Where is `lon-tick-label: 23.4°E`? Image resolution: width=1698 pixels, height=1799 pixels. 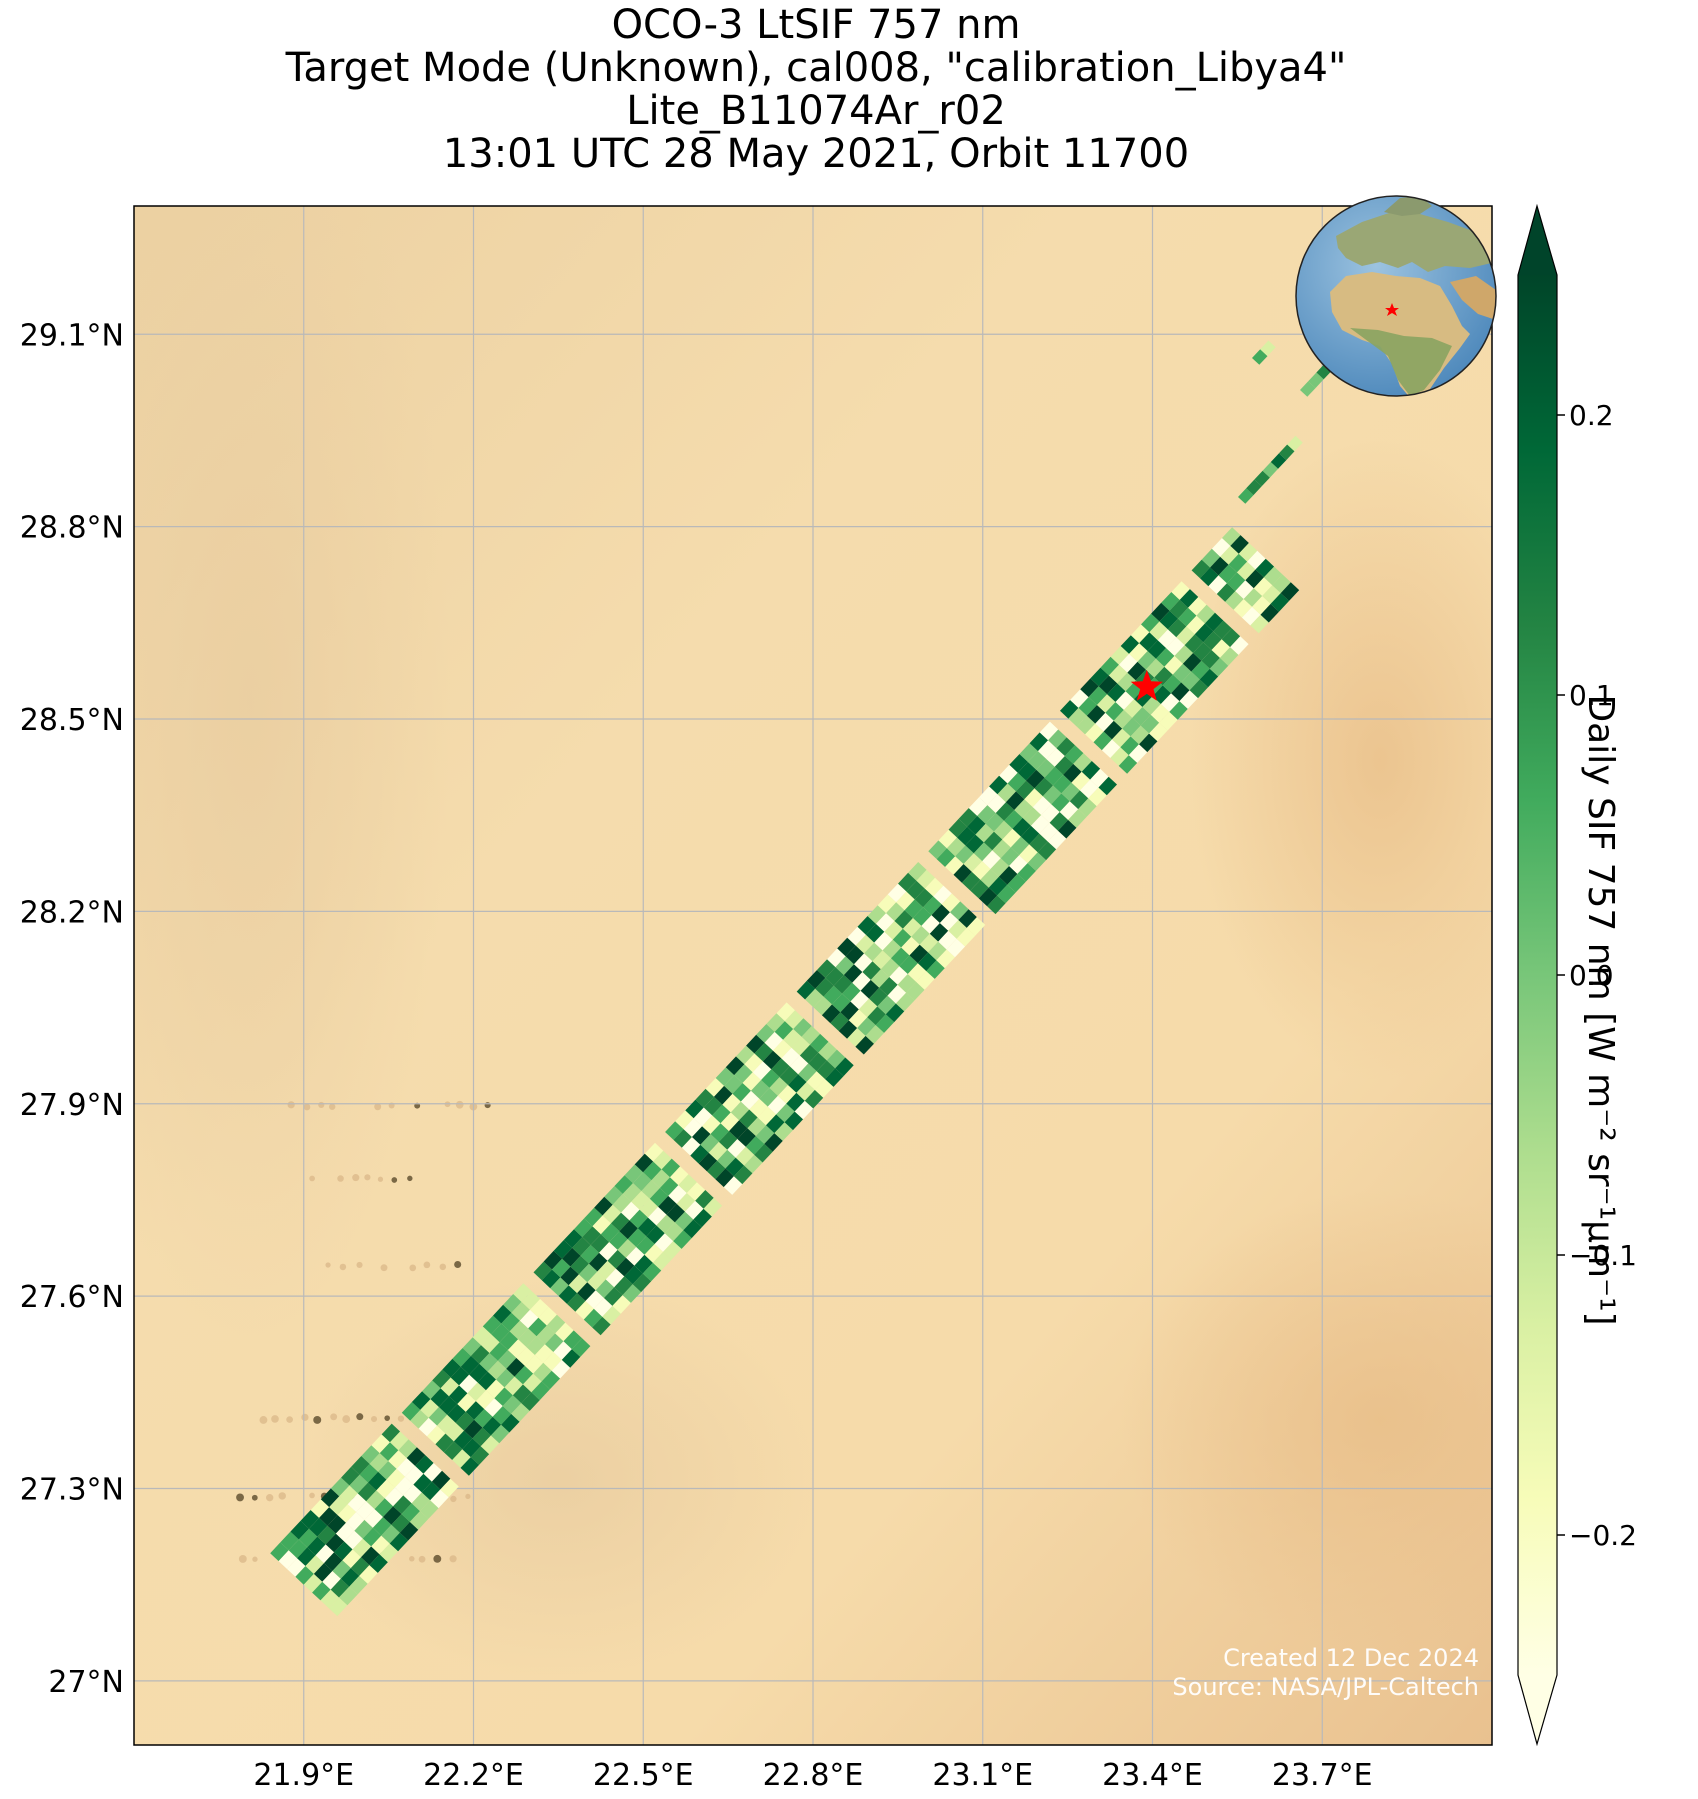
lon-tick-label: 23.4°E is located at coordinates (1152, 1775).